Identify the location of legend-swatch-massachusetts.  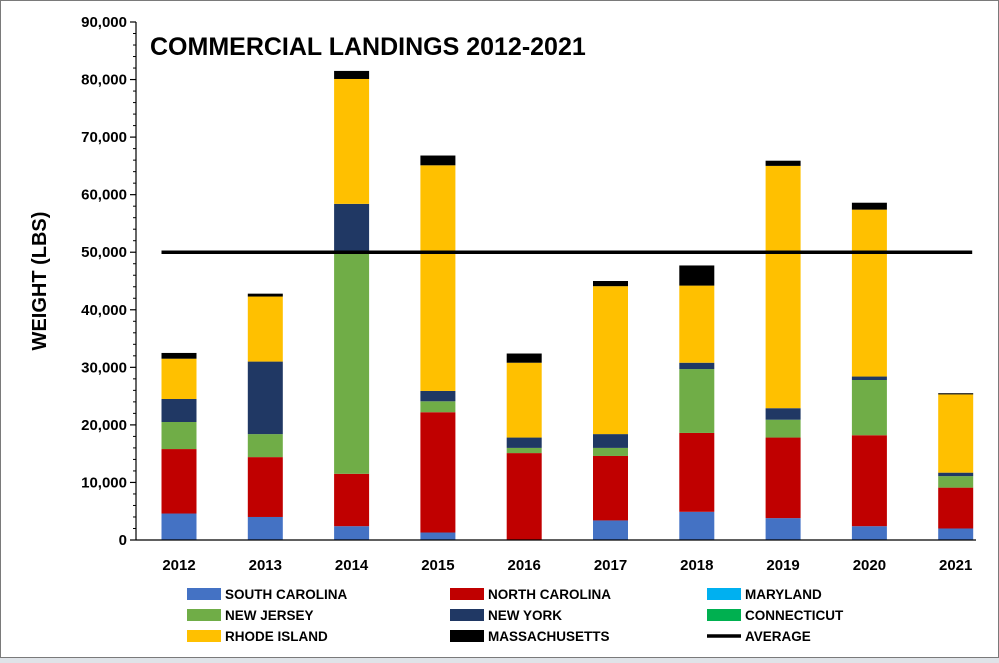
(467, 636).